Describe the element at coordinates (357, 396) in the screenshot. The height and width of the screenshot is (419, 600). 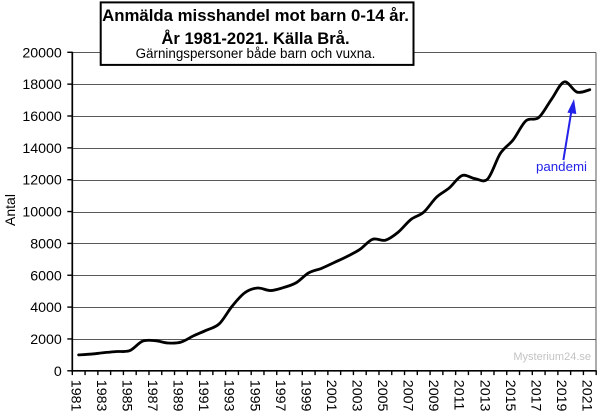
I see `svg-text: 2003` at that location.